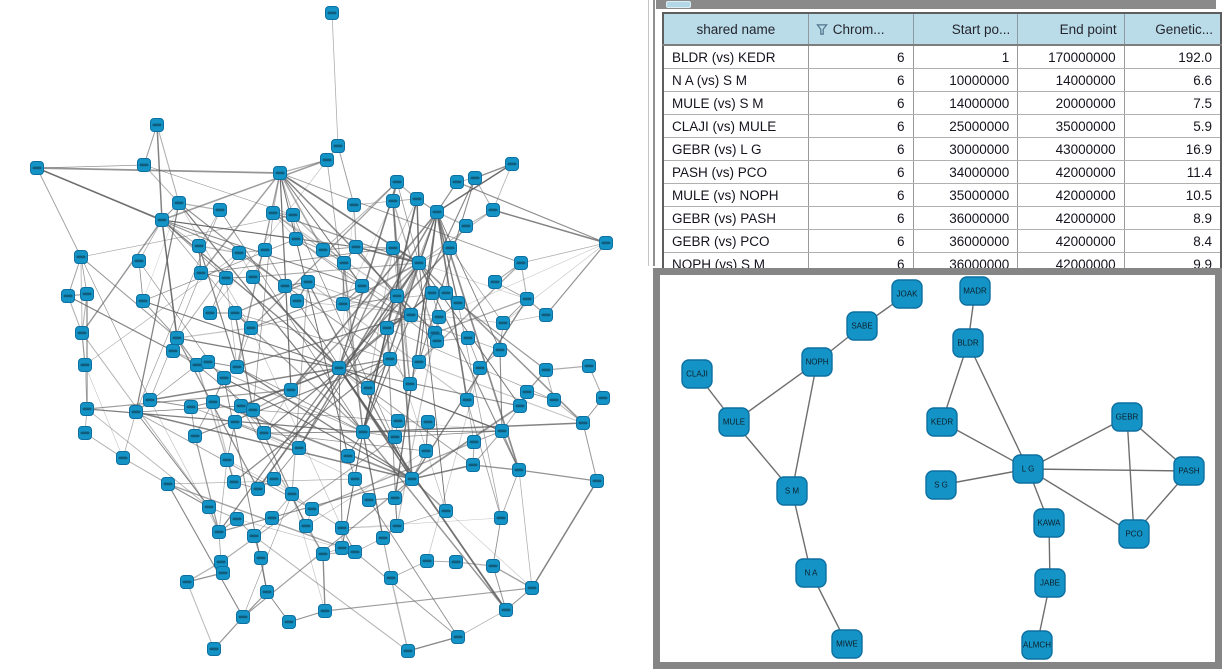  What do you see at coordinates (1071, 126) in the screenshot?
I see `table-cell-end_point: 35000000` at bounding box center [1071, 126].